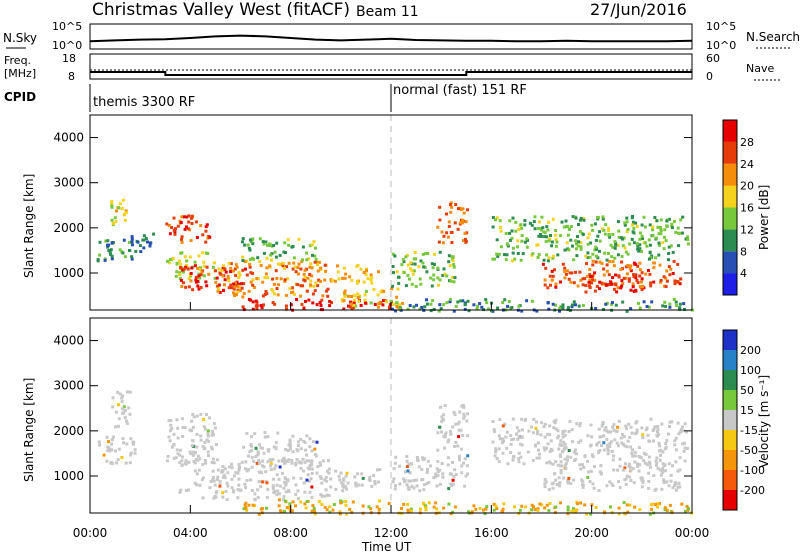 The height and width of the screenshot is (554, 800). Describe the element at coordinates (29, 430) in the screenshot. I see `velocity-ylabel: Slant Range [km]` at that location.